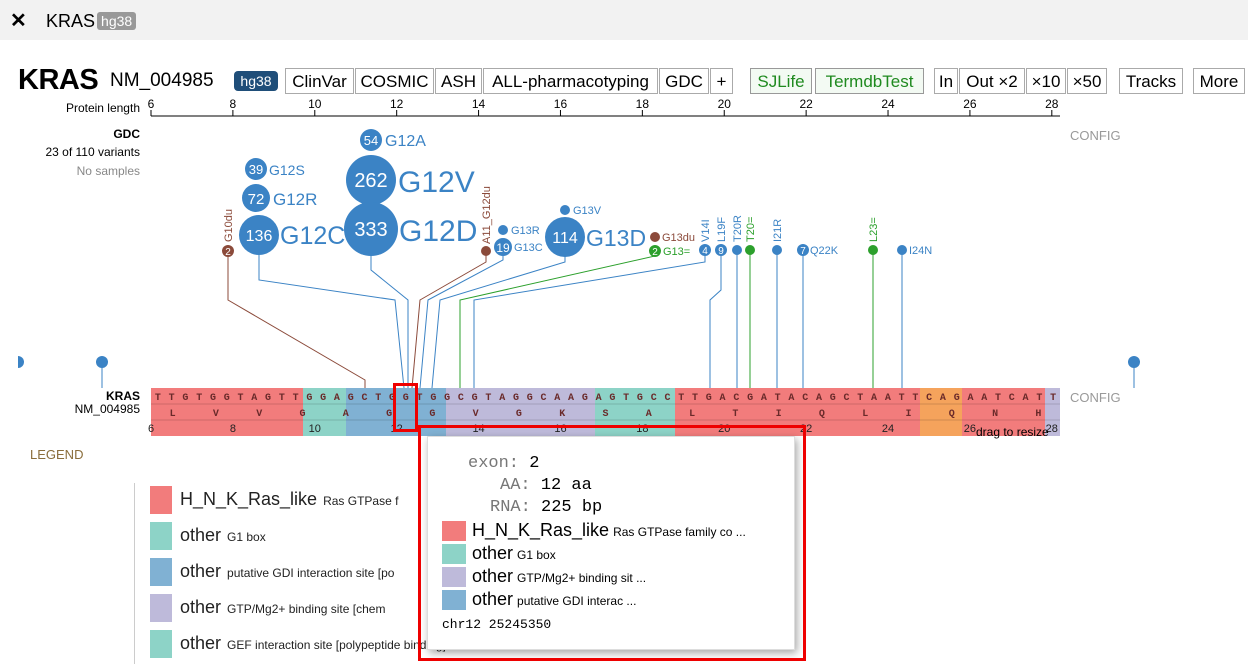 This screenshot has width=1248, height=664. I want to click on amino-acid: H, so click(1038, 414).